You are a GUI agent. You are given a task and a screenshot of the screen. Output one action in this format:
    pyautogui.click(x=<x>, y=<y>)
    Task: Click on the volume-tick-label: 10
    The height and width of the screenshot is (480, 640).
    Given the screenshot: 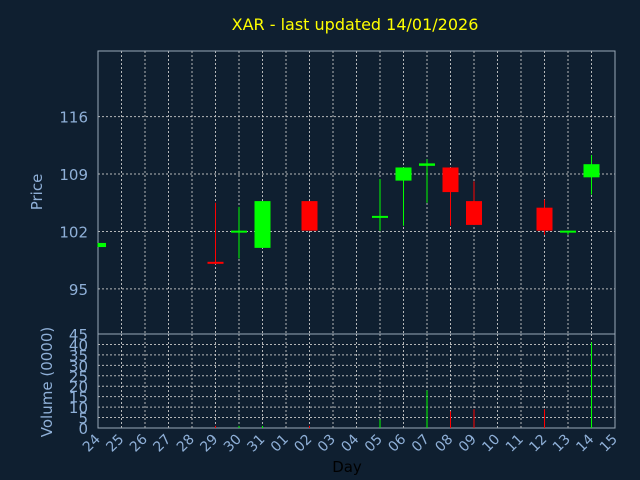 What is the action you would take?
    pyautogui.click(x=78, y=408)
    